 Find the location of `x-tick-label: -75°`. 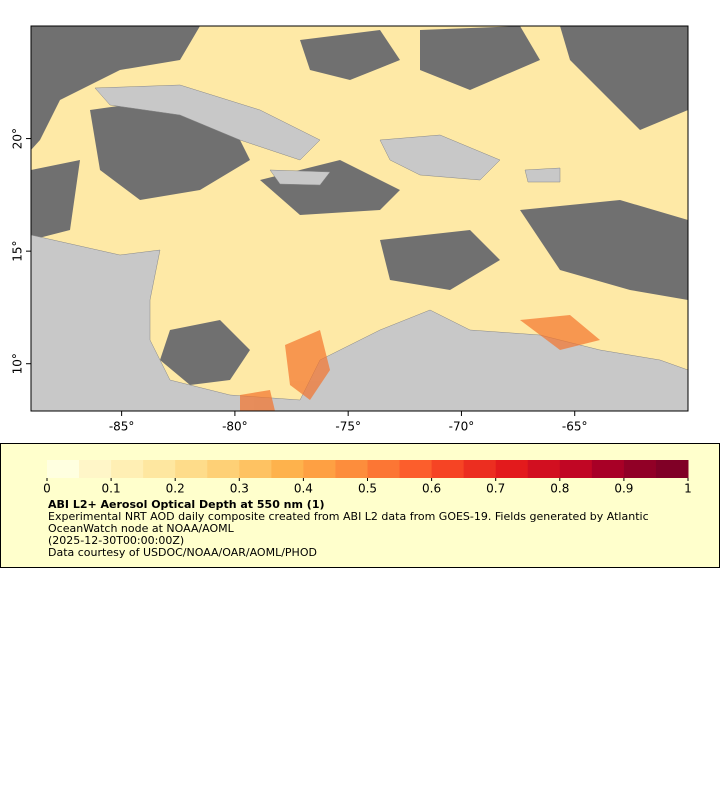

x-tick-label: -75° is located at coordinates (348, 427).